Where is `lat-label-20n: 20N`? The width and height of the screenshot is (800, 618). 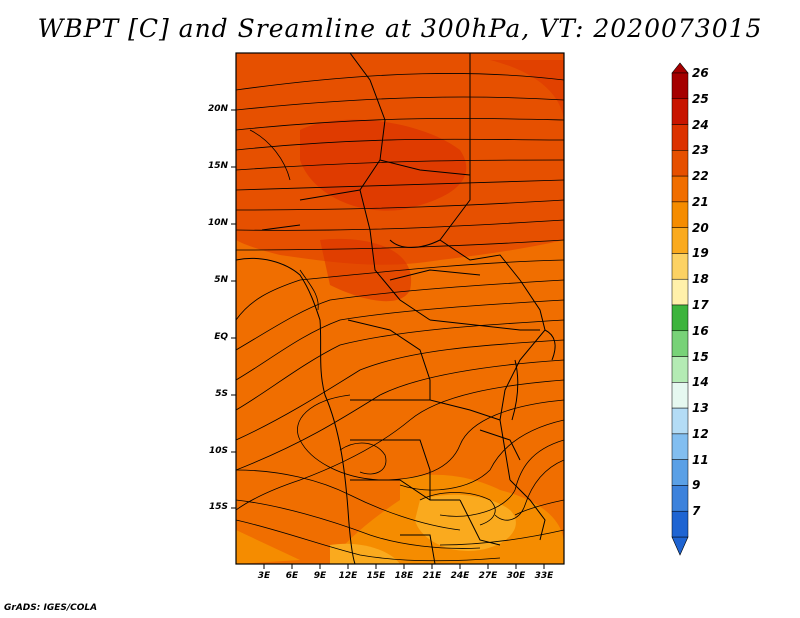 lat-label-20n: 20N is located at coordinates (217, 109).